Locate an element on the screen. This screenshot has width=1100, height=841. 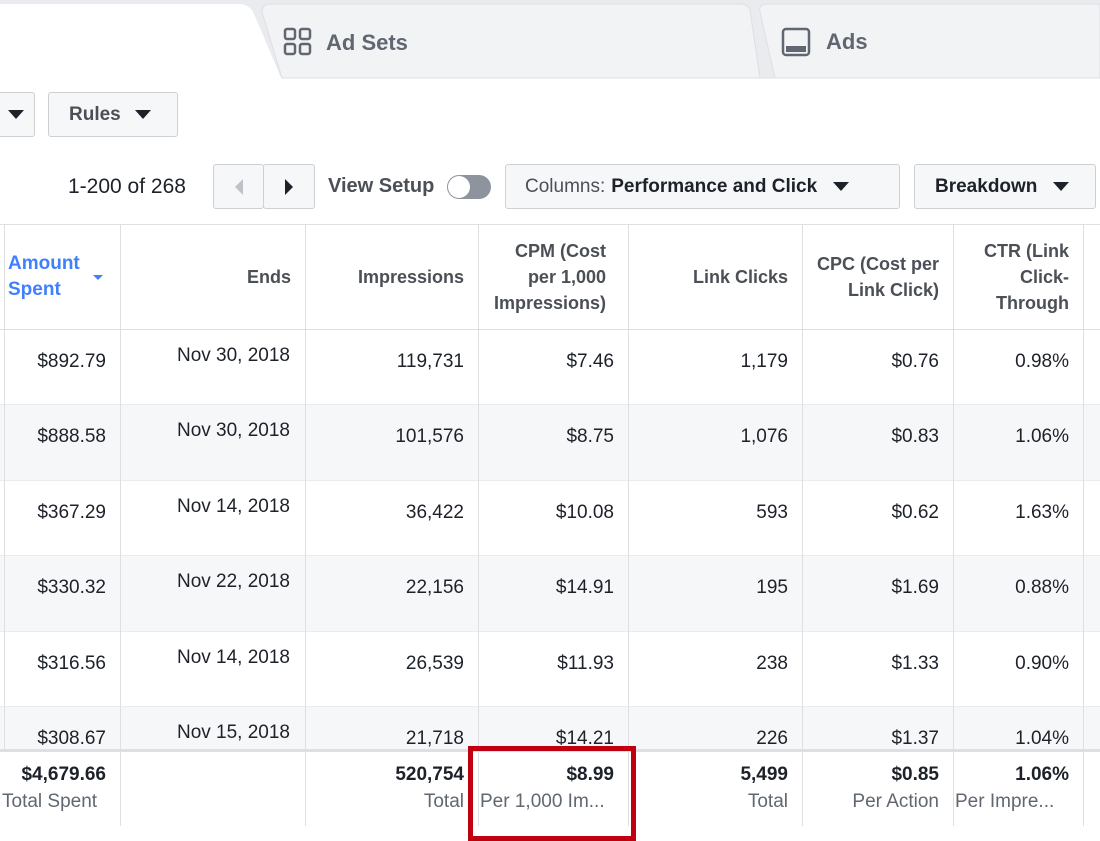
total-value: 5,499 is located at coordinates (764, 774).